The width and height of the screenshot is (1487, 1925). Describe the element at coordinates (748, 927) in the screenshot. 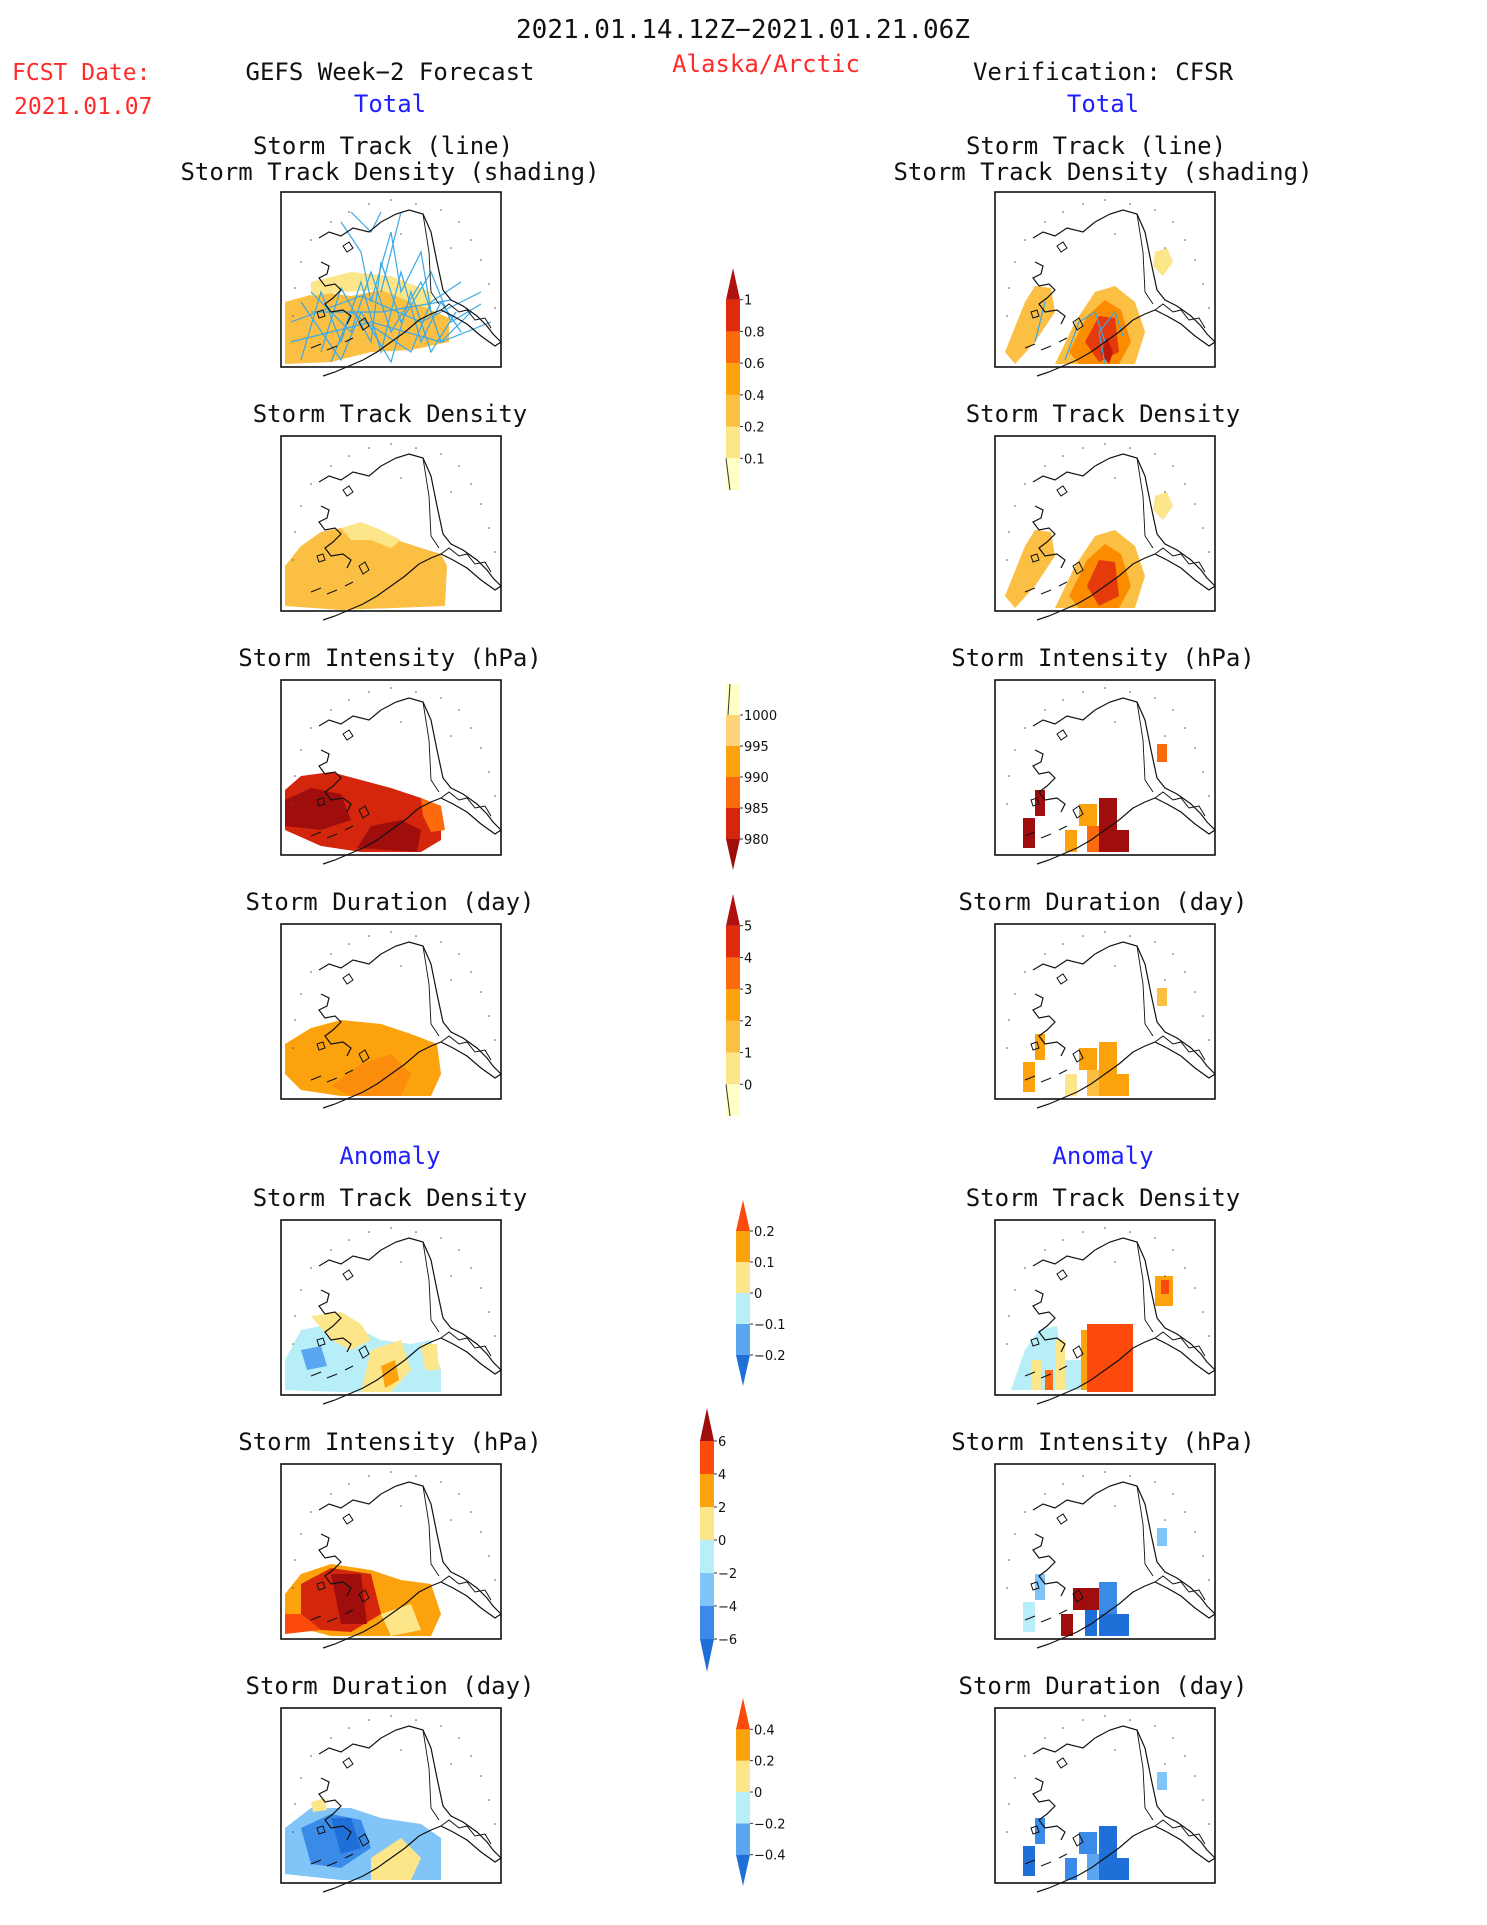

I see `colorbar-label: 5` at that location.